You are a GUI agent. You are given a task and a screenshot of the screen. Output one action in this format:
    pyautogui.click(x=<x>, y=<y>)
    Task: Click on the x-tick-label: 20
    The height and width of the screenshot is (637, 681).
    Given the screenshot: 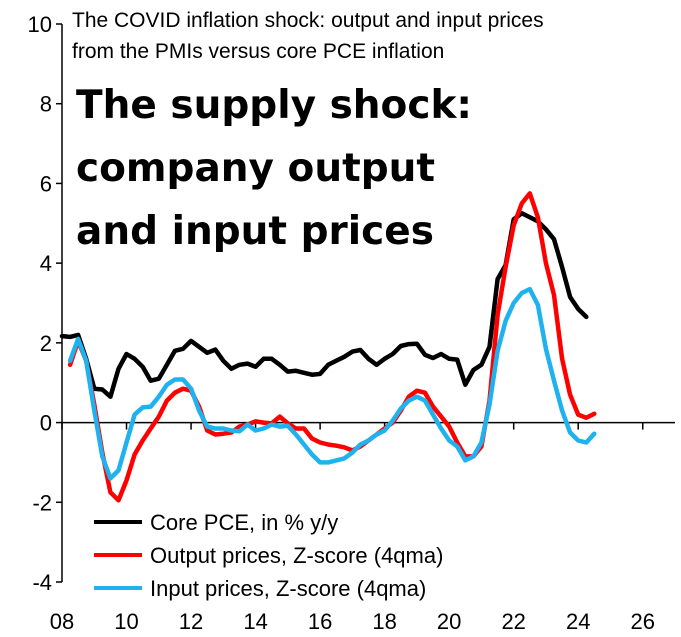 What is the action you would take?
    pyautogui.click(x=449, y=621)
    